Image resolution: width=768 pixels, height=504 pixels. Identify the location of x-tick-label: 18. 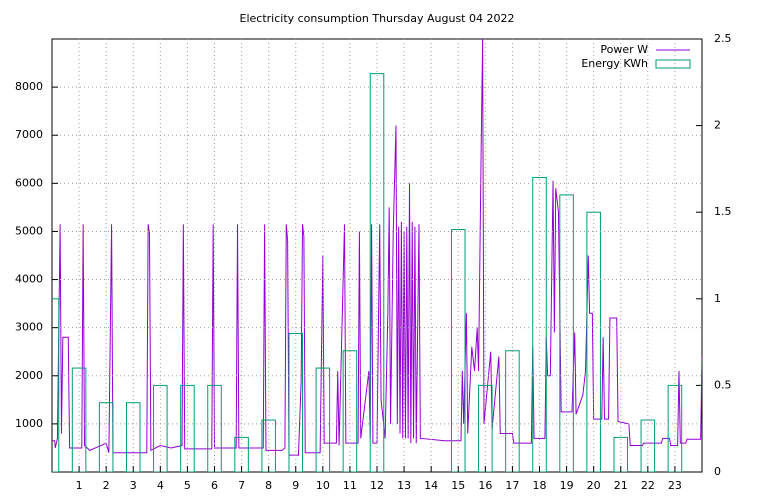
(540, 485).